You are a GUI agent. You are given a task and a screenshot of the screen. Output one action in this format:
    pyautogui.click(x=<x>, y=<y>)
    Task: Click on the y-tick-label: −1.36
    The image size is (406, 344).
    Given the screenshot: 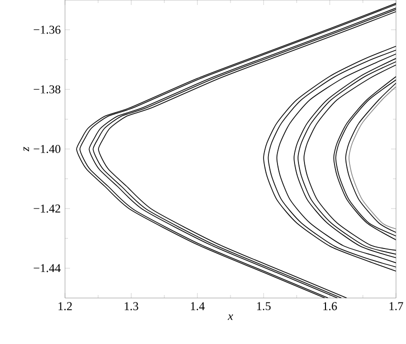 What is the action you would take?
    pyautogui.click(x=47, y=30)
    